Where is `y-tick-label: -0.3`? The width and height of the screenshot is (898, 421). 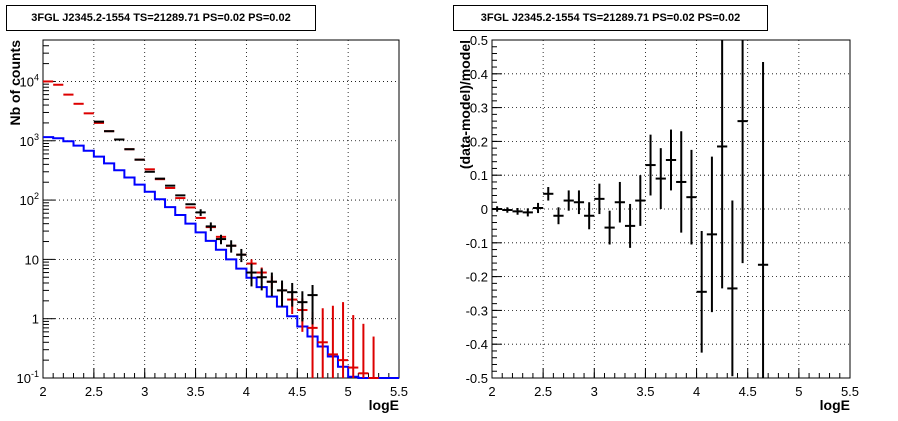 y-tick-label: -0.3 is located at coordinates (477, 310).